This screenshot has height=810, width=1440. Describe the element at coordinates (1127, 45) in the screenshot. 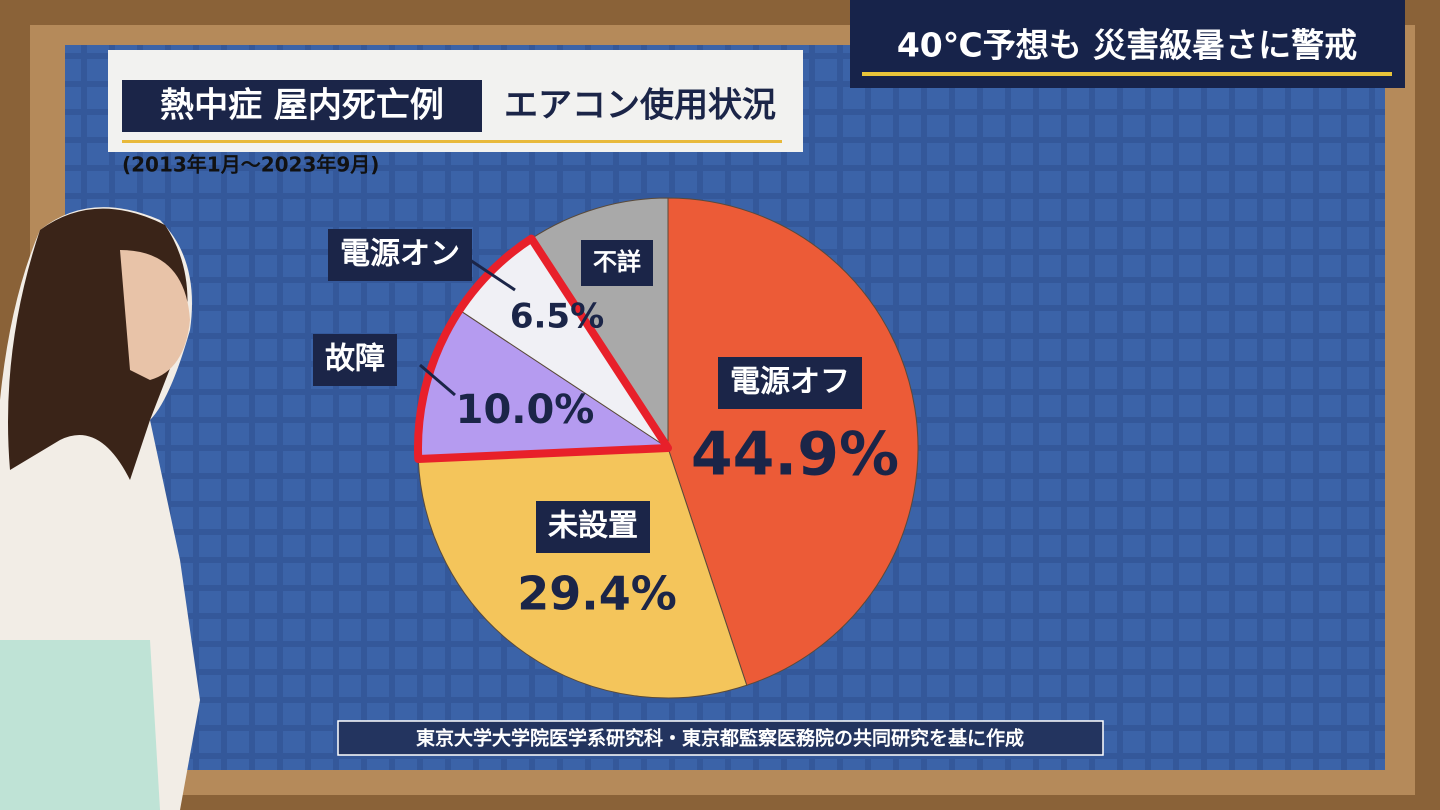

I see `headline: 40℃予想も 災害級暑さに警戒` at that location.